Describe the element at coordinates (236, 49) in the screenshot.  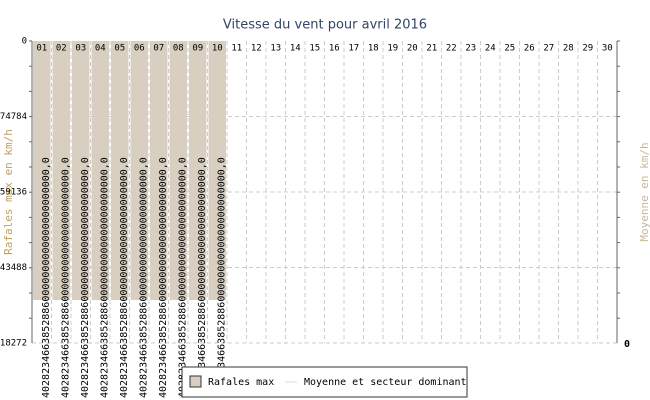
I see `day-label: 11` at that location.